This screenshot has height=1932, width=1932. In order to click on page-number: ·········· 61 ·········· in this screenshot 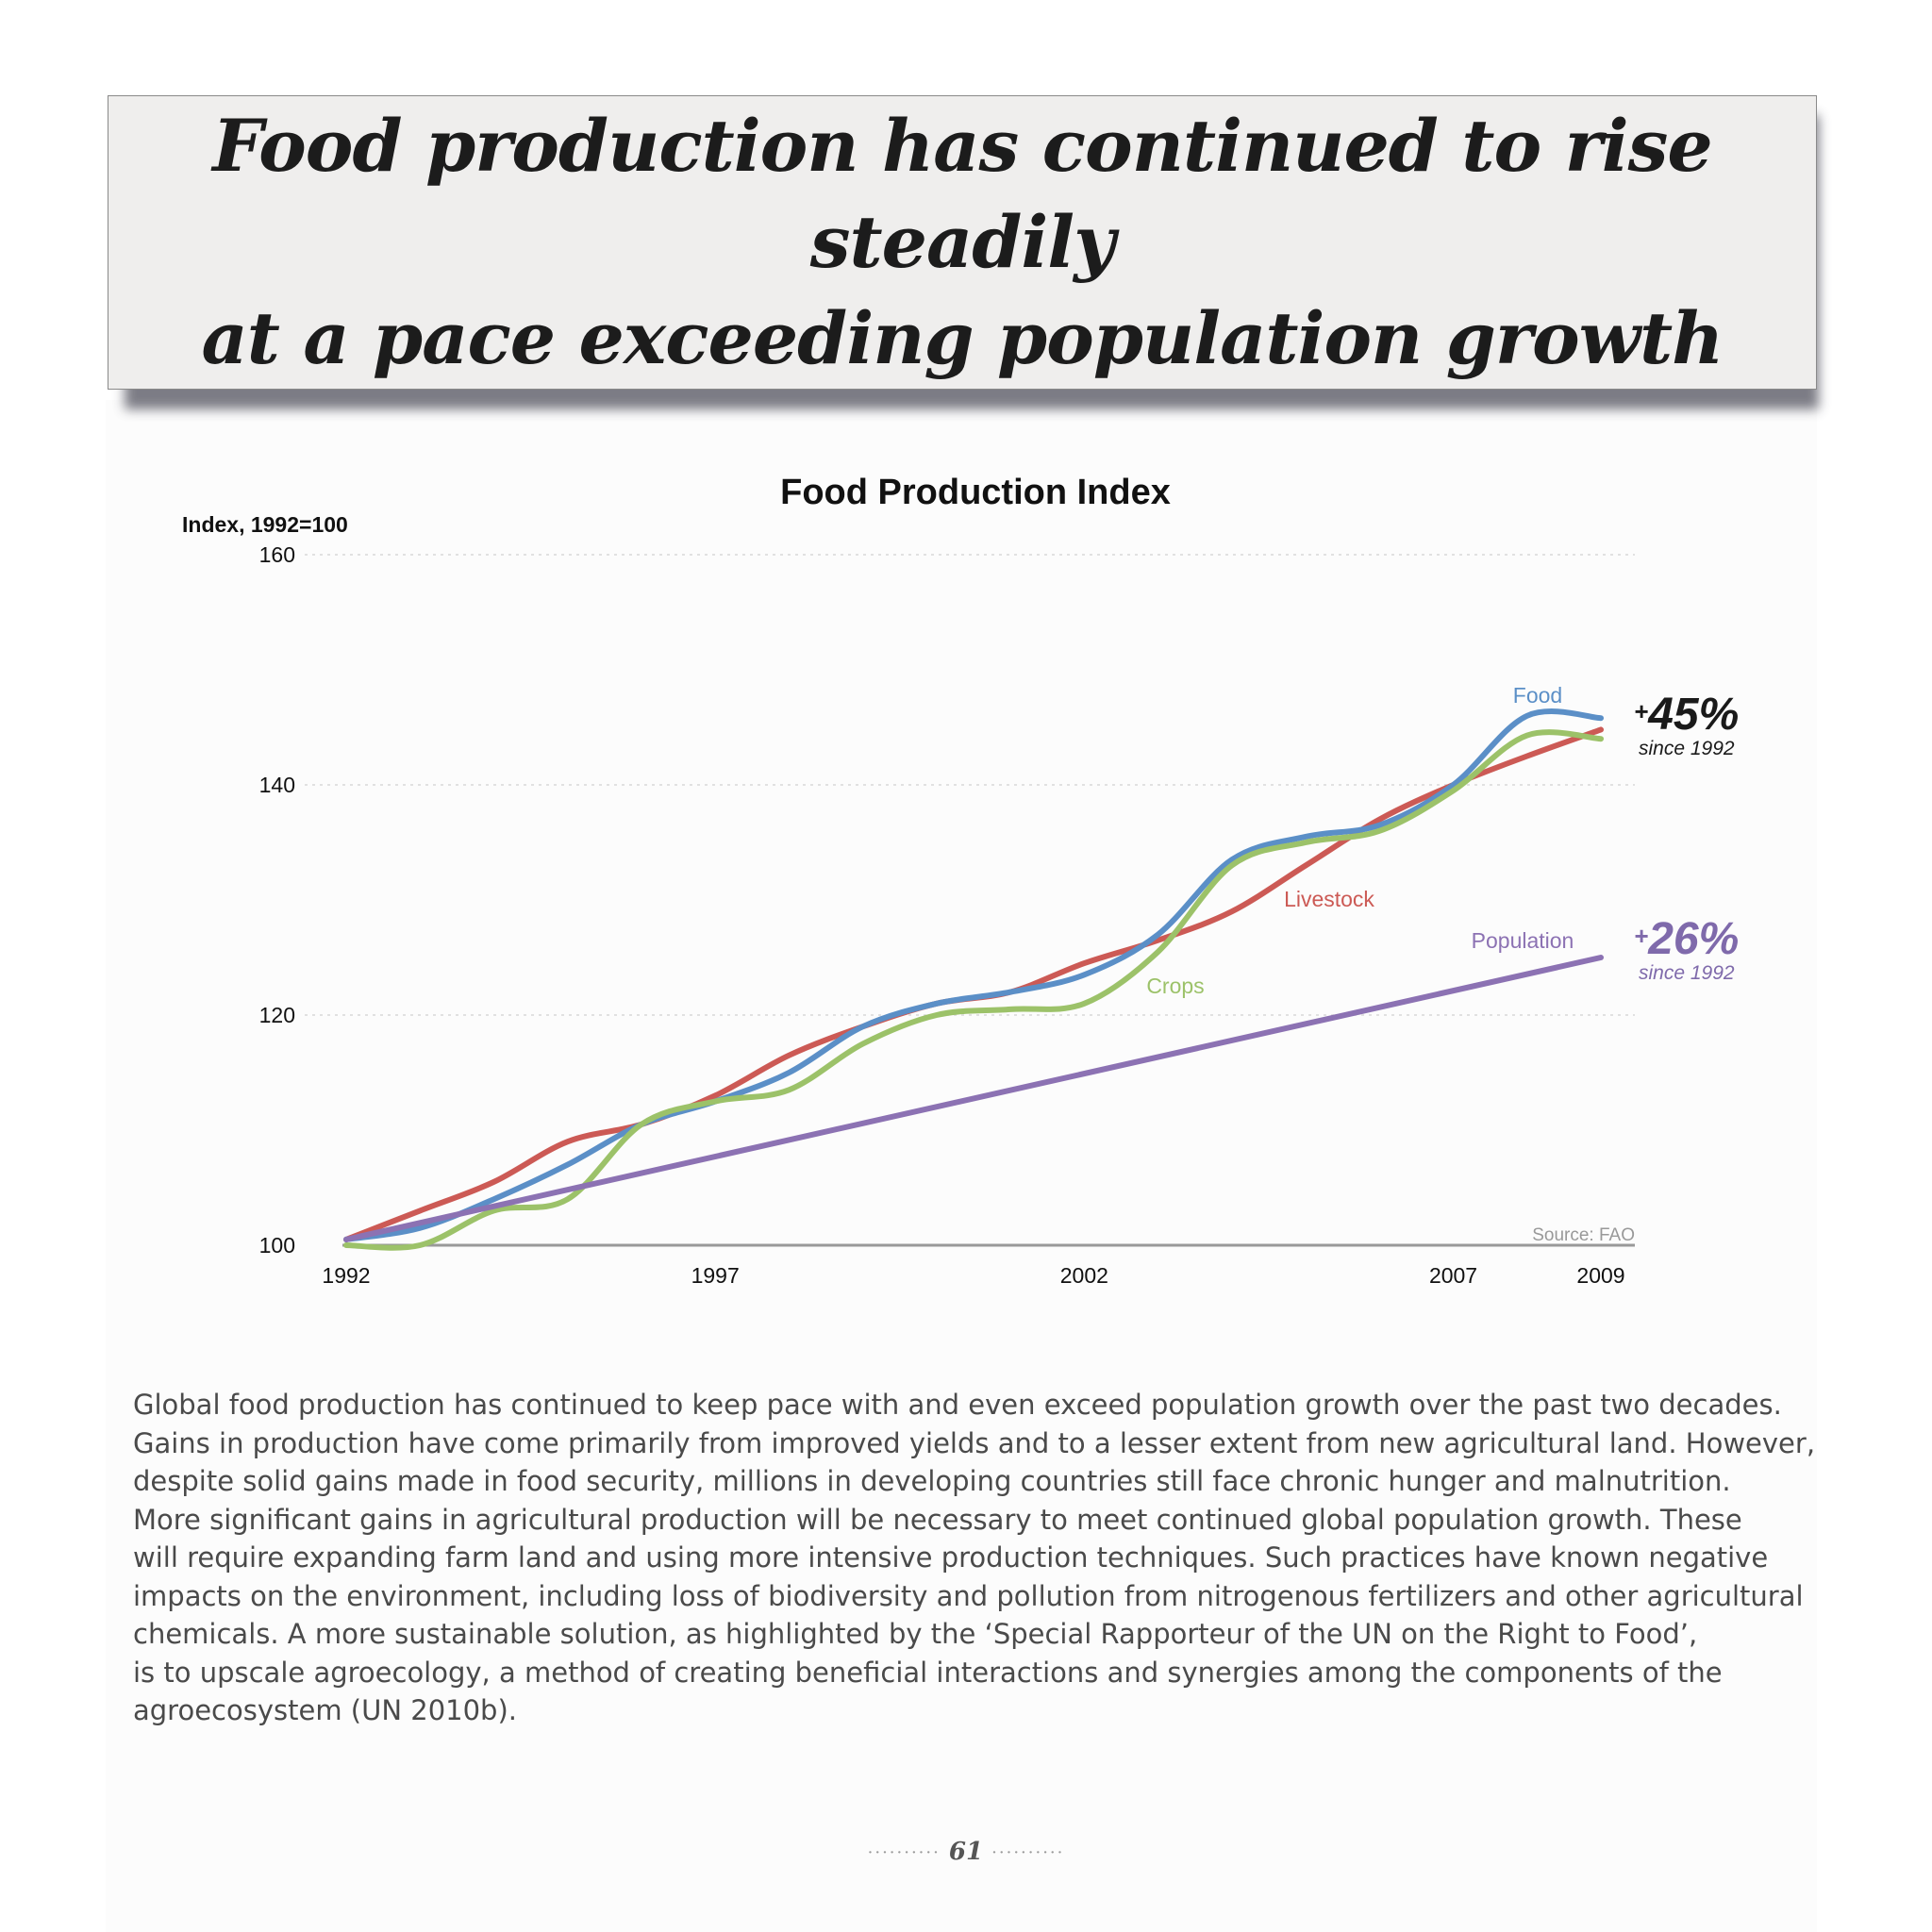, I will do `click(966, 1852)`.